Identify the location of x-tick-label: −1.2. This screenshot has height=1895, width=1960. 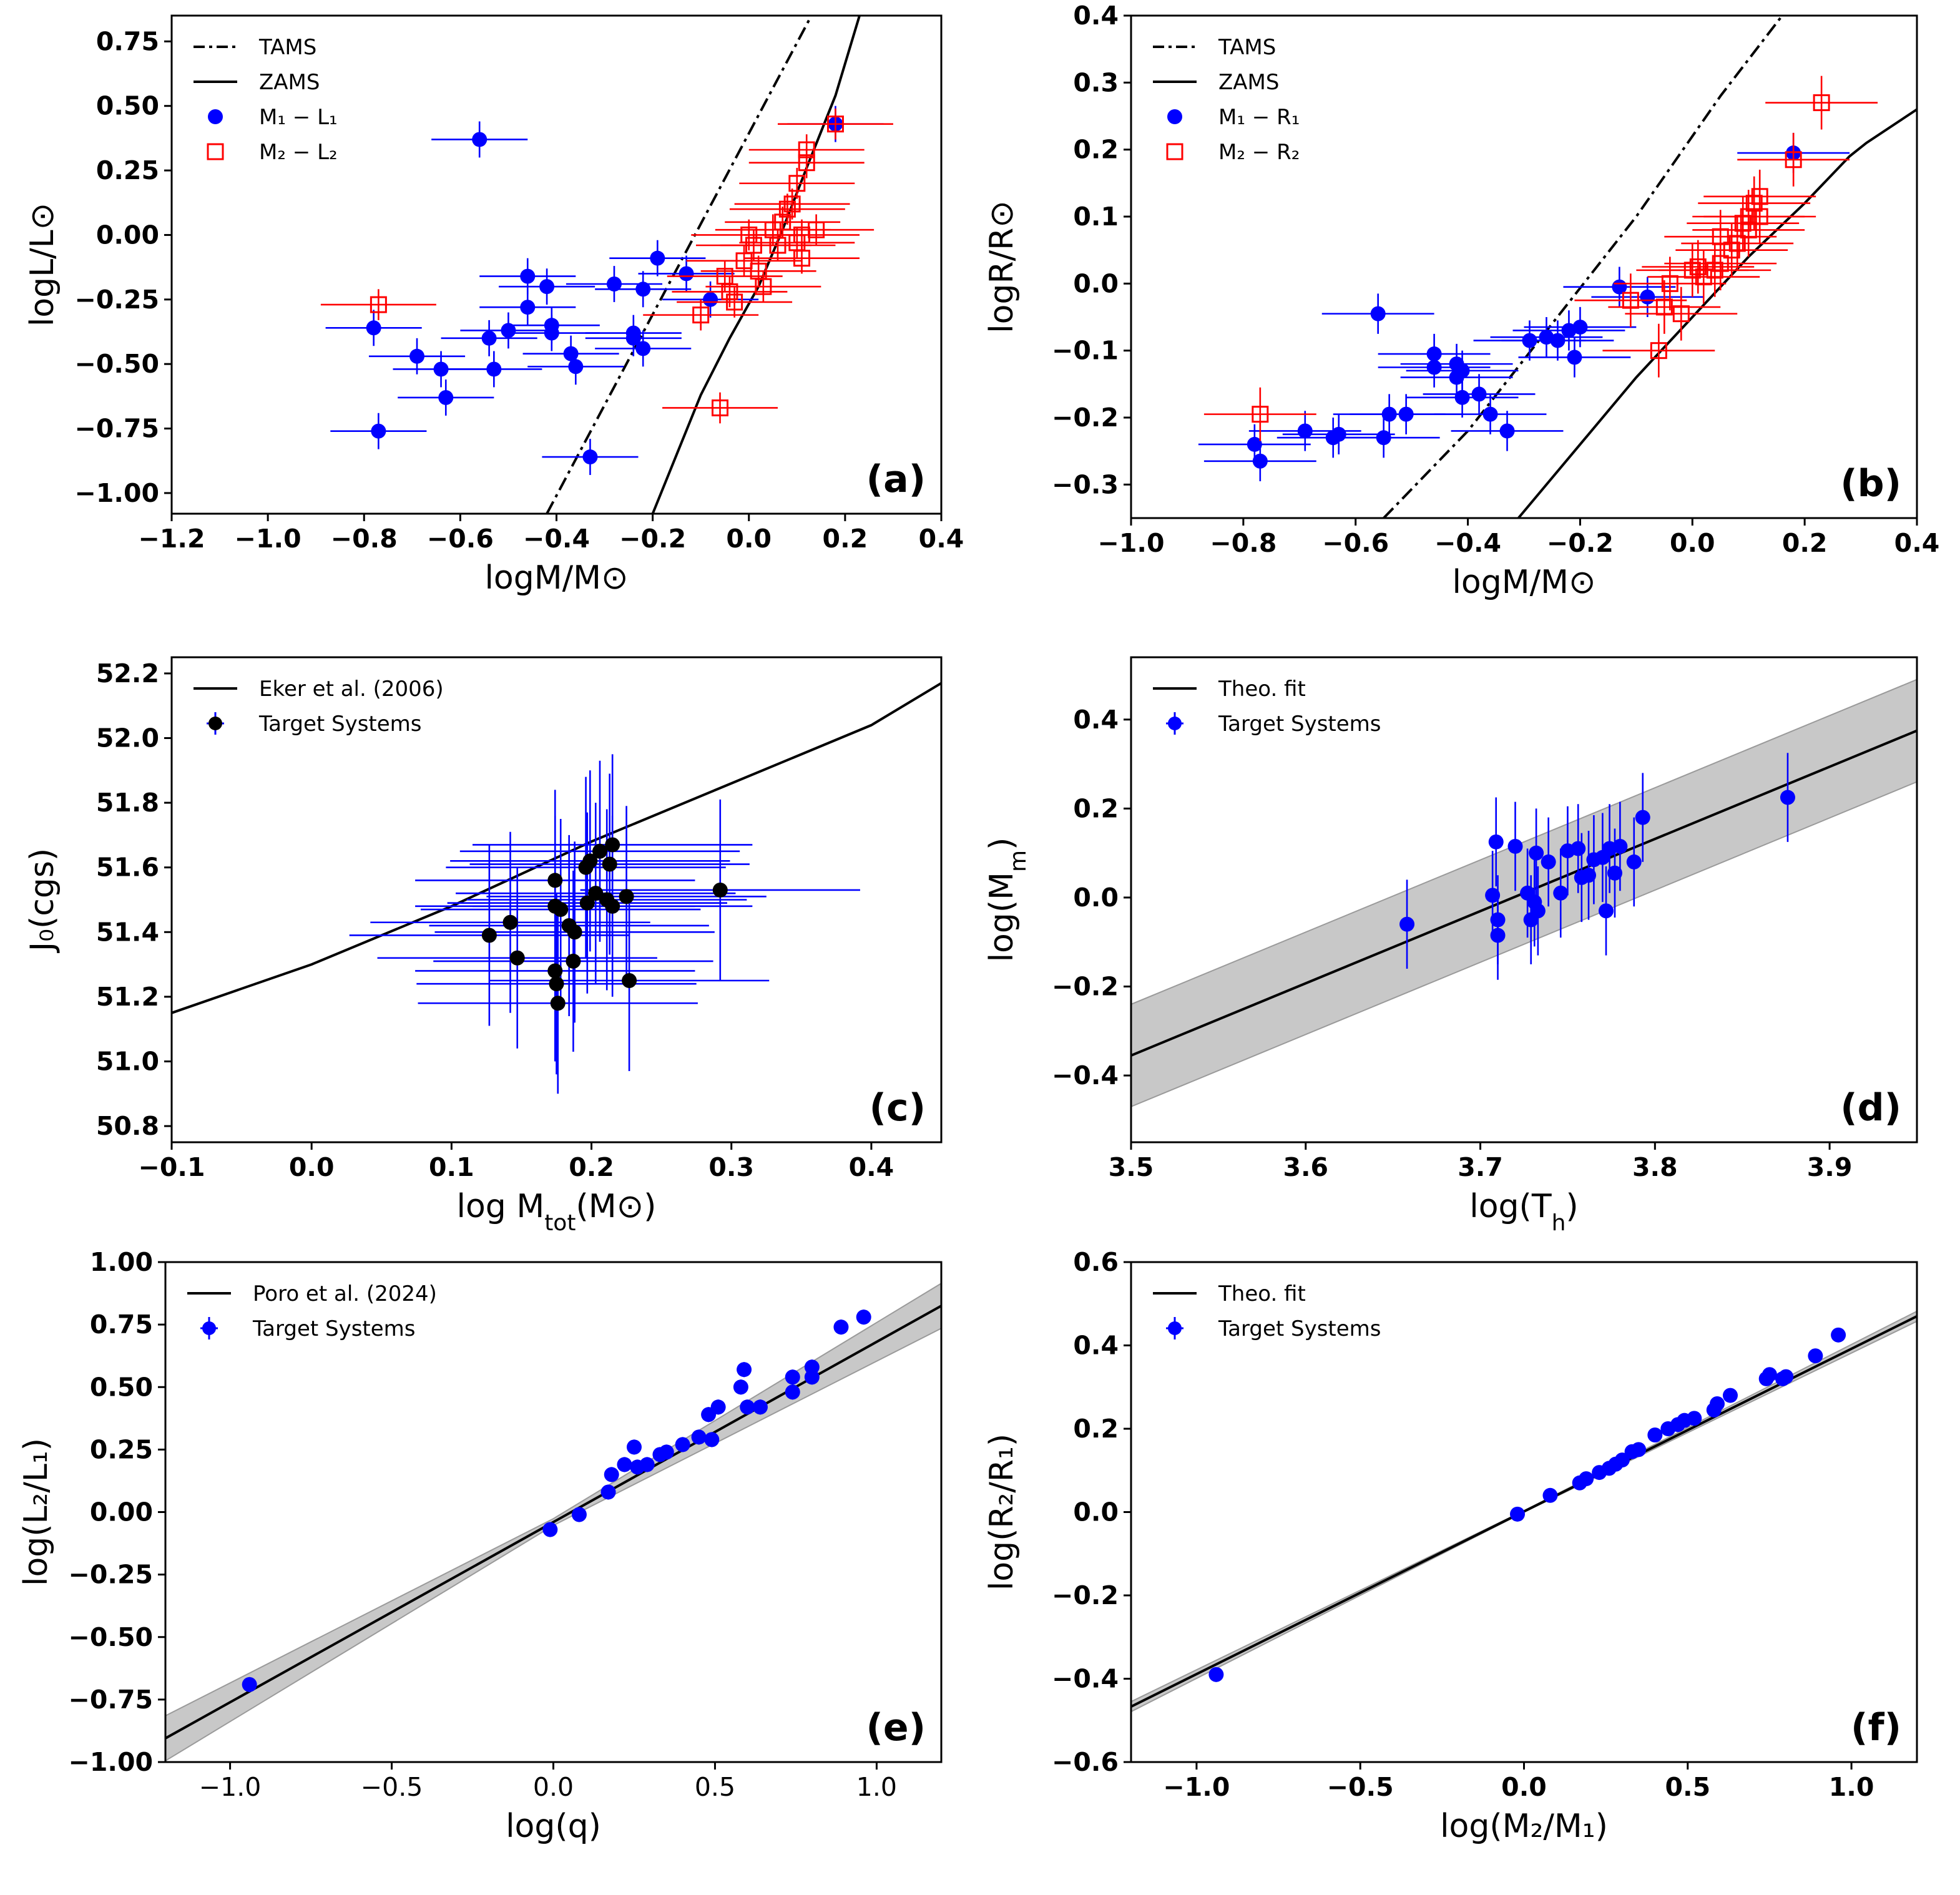
(172, 539).